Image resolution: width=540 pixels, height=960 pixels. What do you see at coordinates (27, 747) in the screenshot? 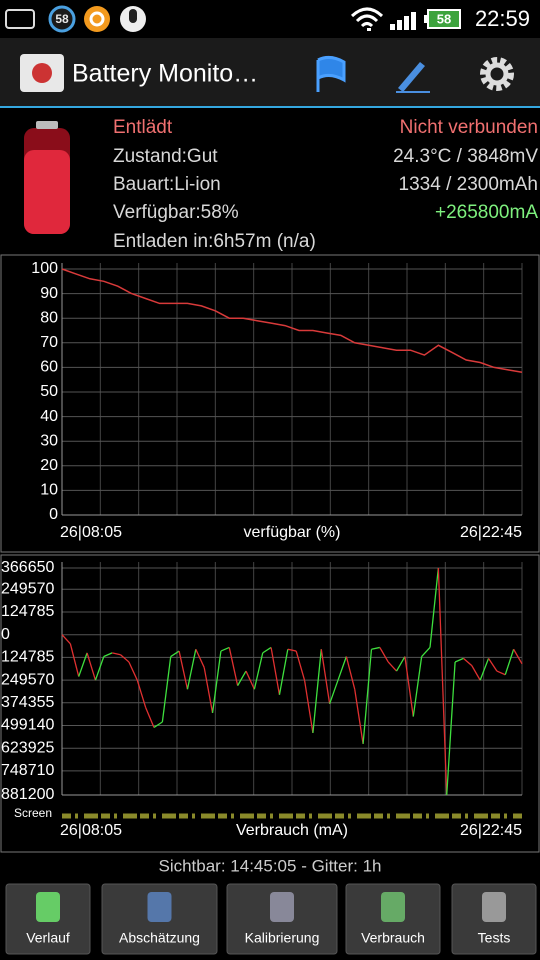
I see `y-tick-label: 623925` at bounding box center [27, 747].